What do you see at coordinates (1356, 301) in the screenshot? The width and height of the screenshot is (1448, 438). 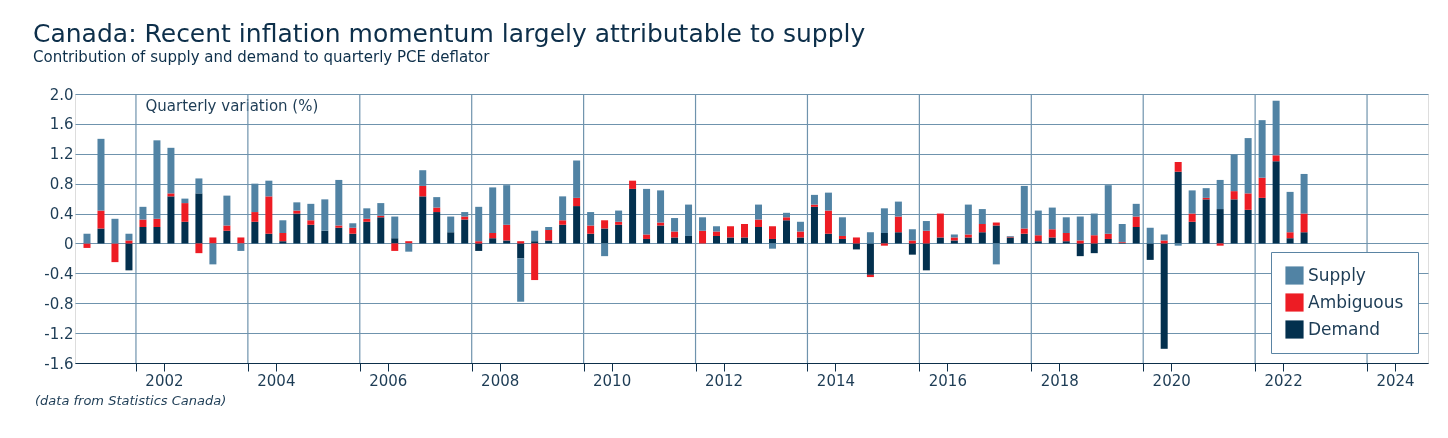 I see `legend-label: Ambiguous` at bounding box center [1356, 301].